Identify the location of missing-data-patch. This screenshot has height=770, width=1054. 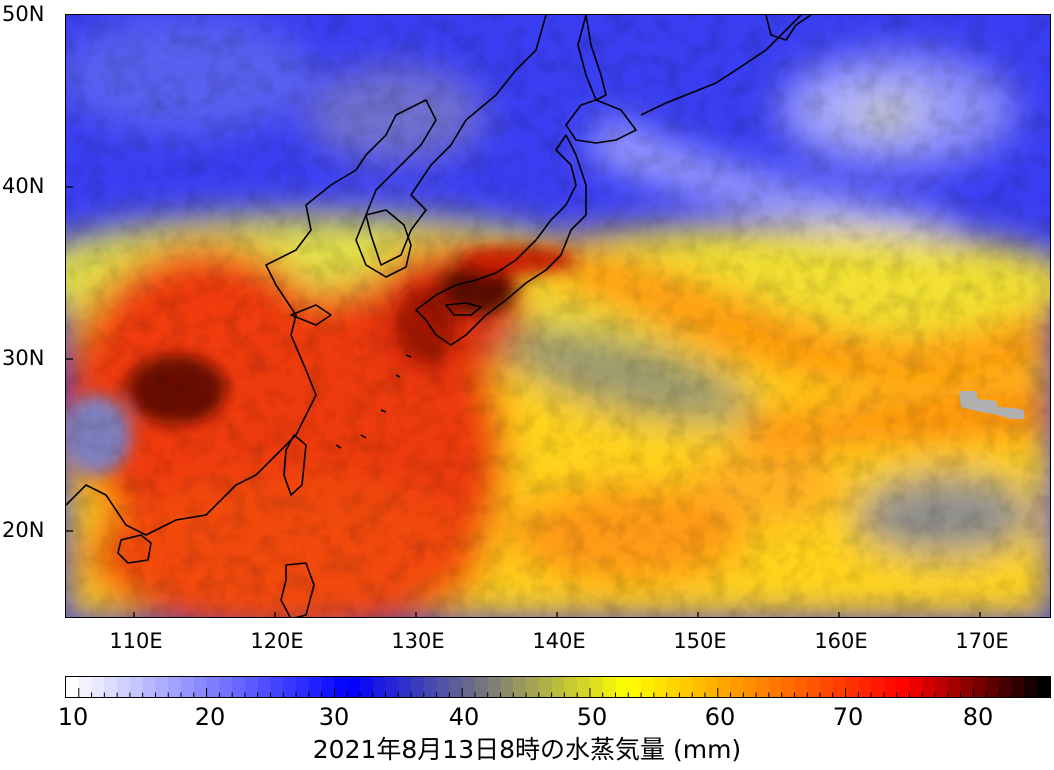
(991, 405).